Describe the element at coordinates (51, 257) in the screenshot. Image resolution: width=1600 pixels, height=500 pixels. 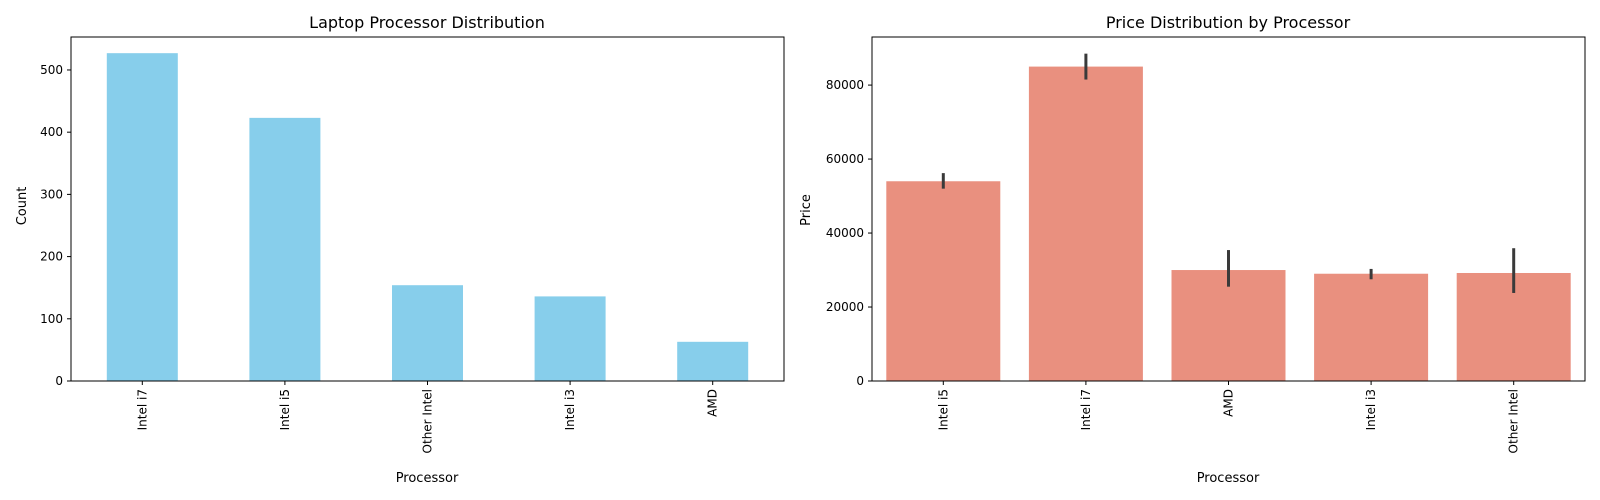
I see `y-tick-label: 200` at that location.